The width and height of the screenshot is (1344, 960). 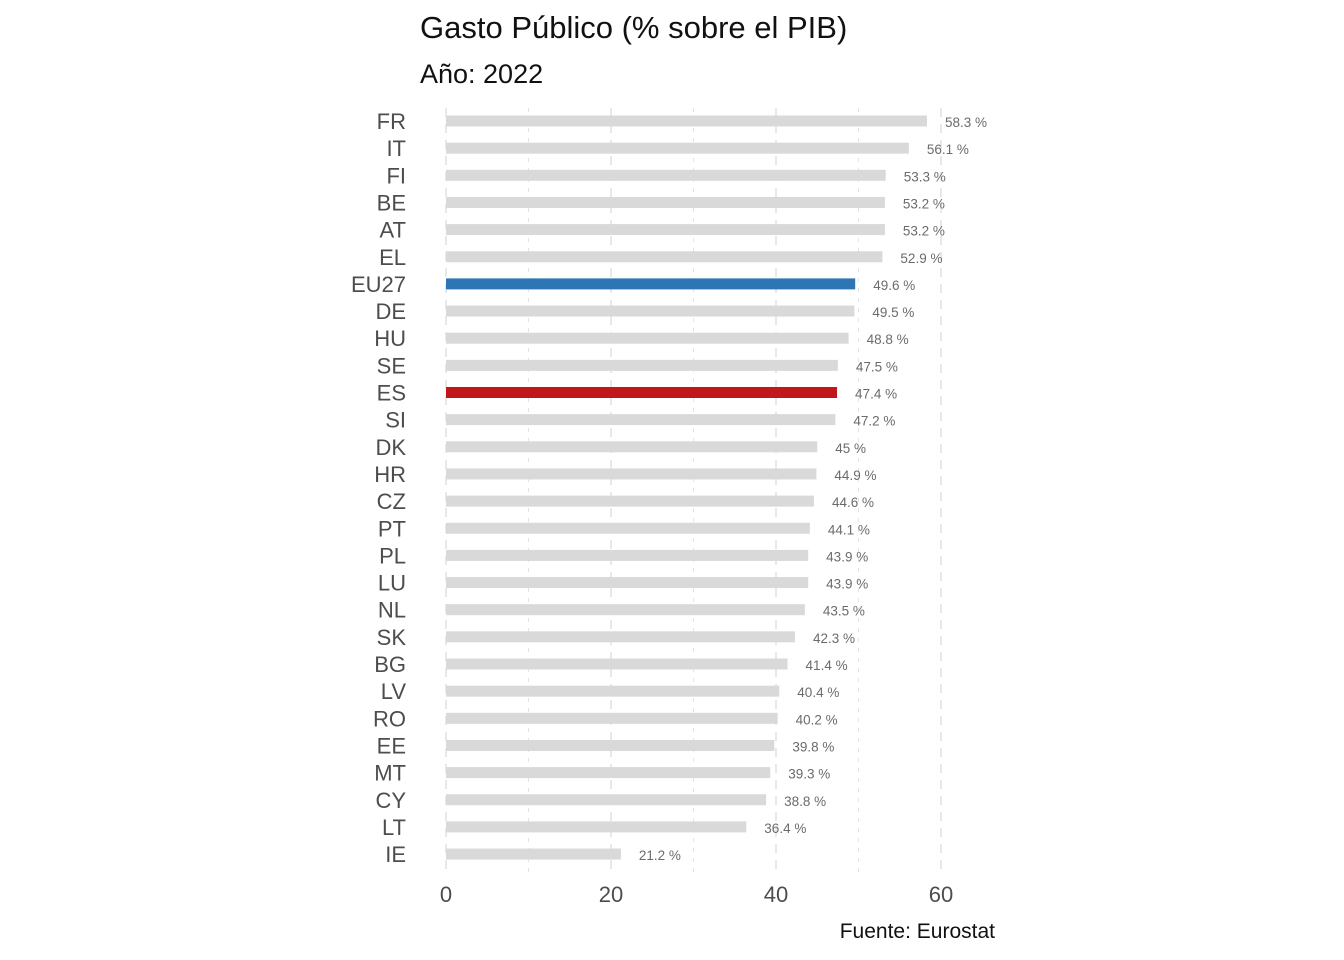 What do you see at coordinates (776, 894) in the screenshot?
I see `x-tick-label: 40` at bounding box center [776, 894].